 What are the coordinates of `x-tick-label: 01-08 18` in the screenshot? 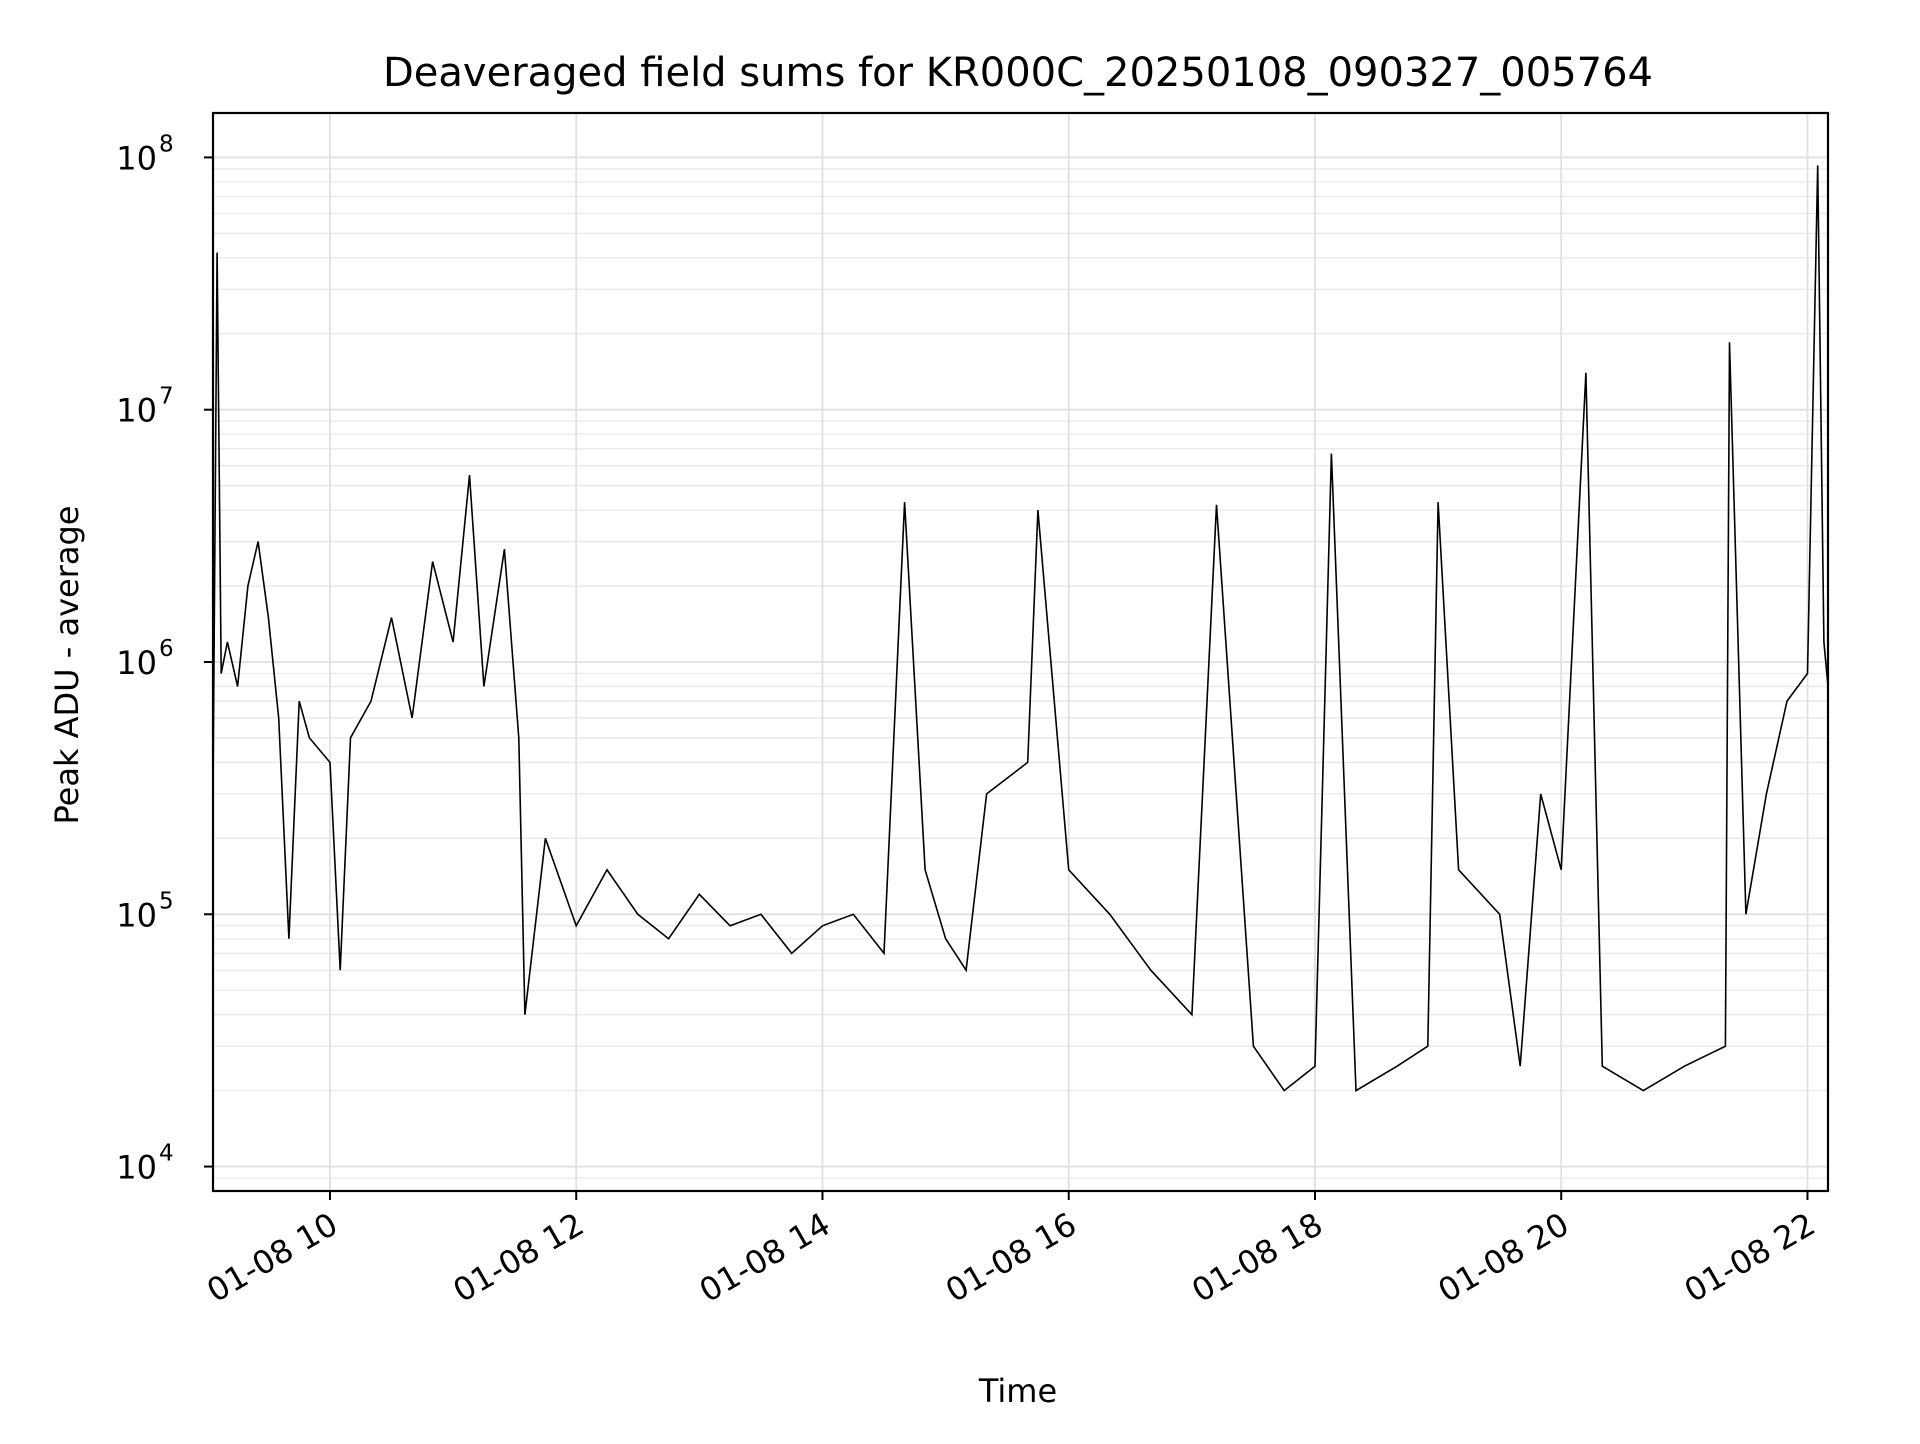 It's located at (1257, 1257).